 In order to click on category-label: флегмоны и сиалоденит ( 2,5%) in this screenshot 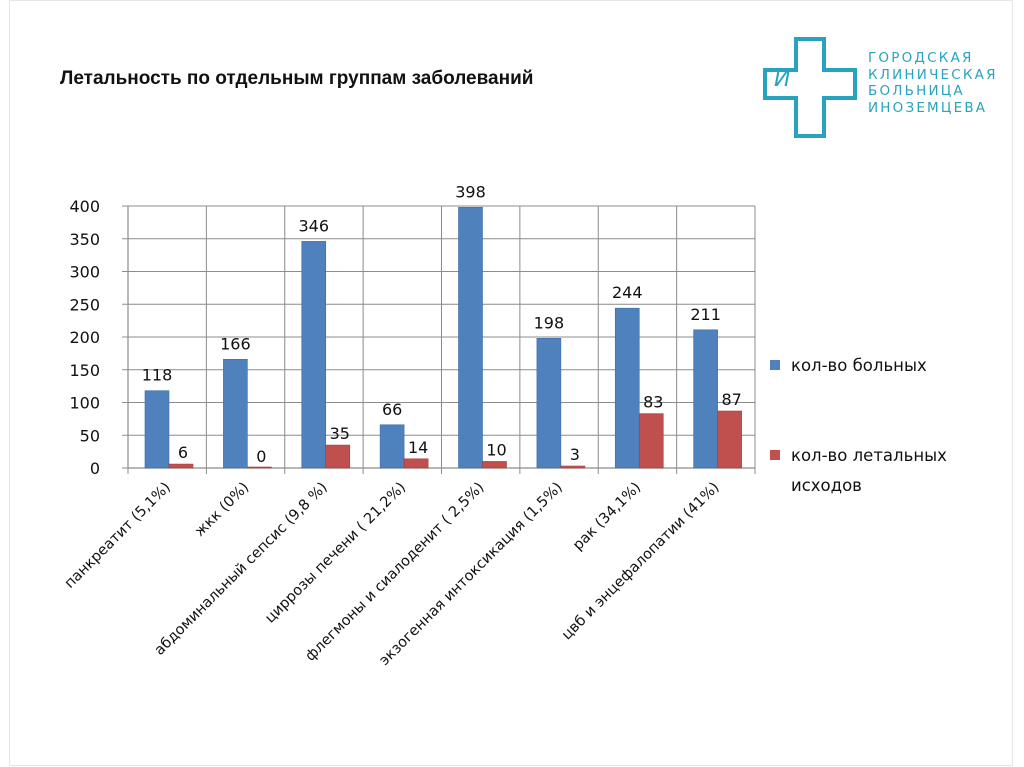, I will do `click(394, 572)`.